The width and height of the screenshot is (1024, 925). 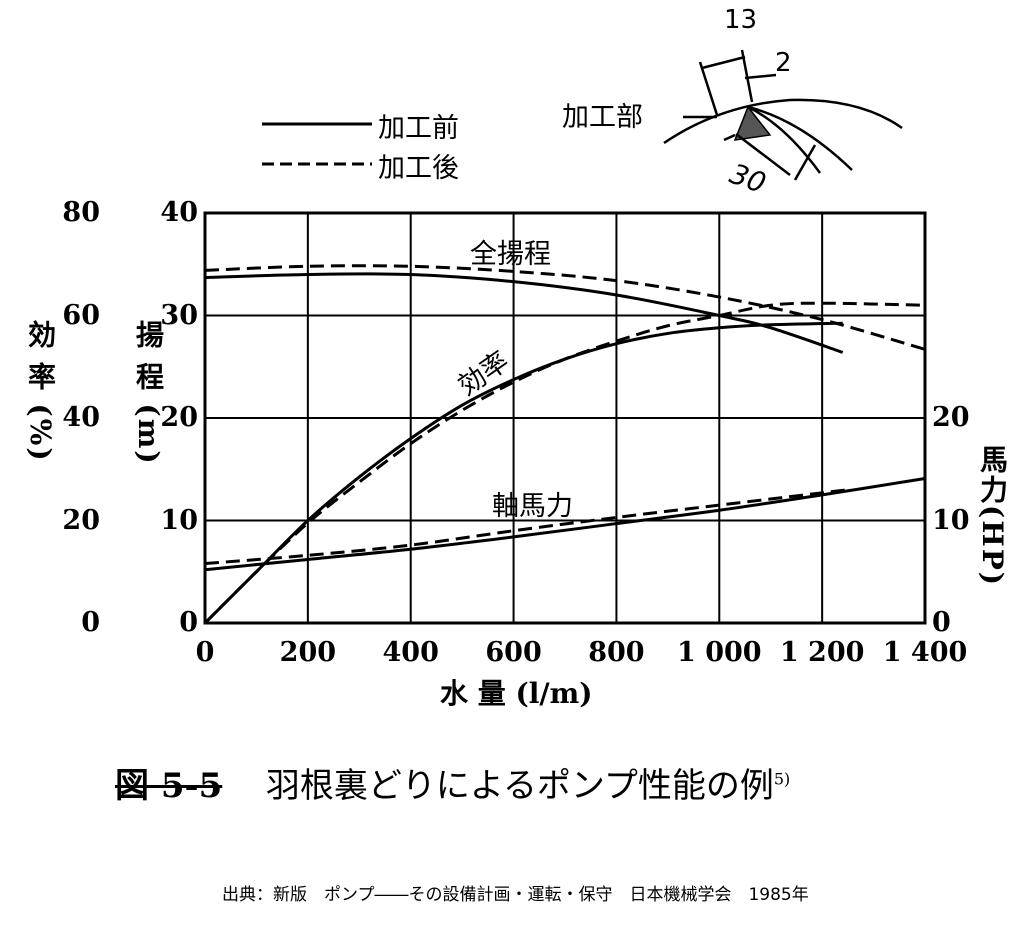 What do you see at coordinates (418, 168) in the screenshot?
I see `legend-after-label: 加工後` at bounding box center [418, 168].